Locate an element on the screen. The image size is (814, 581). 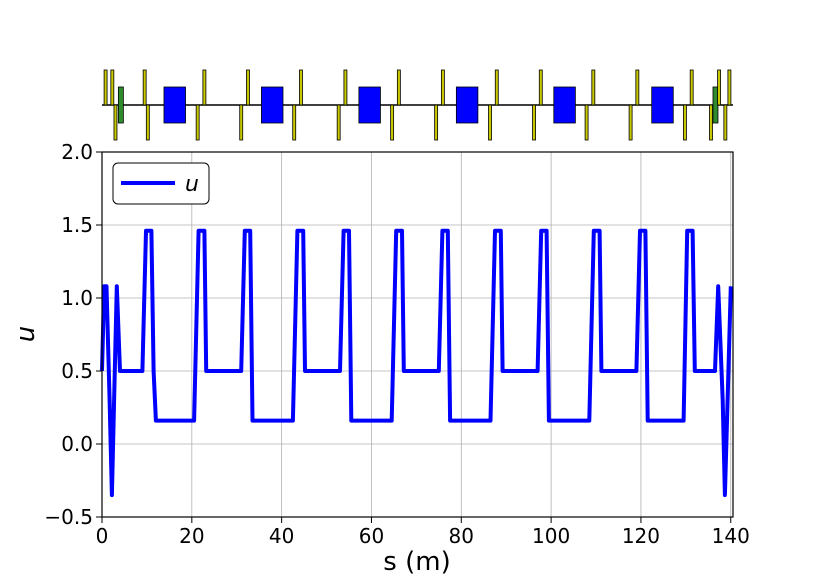
y-axis-label: u is located at coordinates (26, 334).